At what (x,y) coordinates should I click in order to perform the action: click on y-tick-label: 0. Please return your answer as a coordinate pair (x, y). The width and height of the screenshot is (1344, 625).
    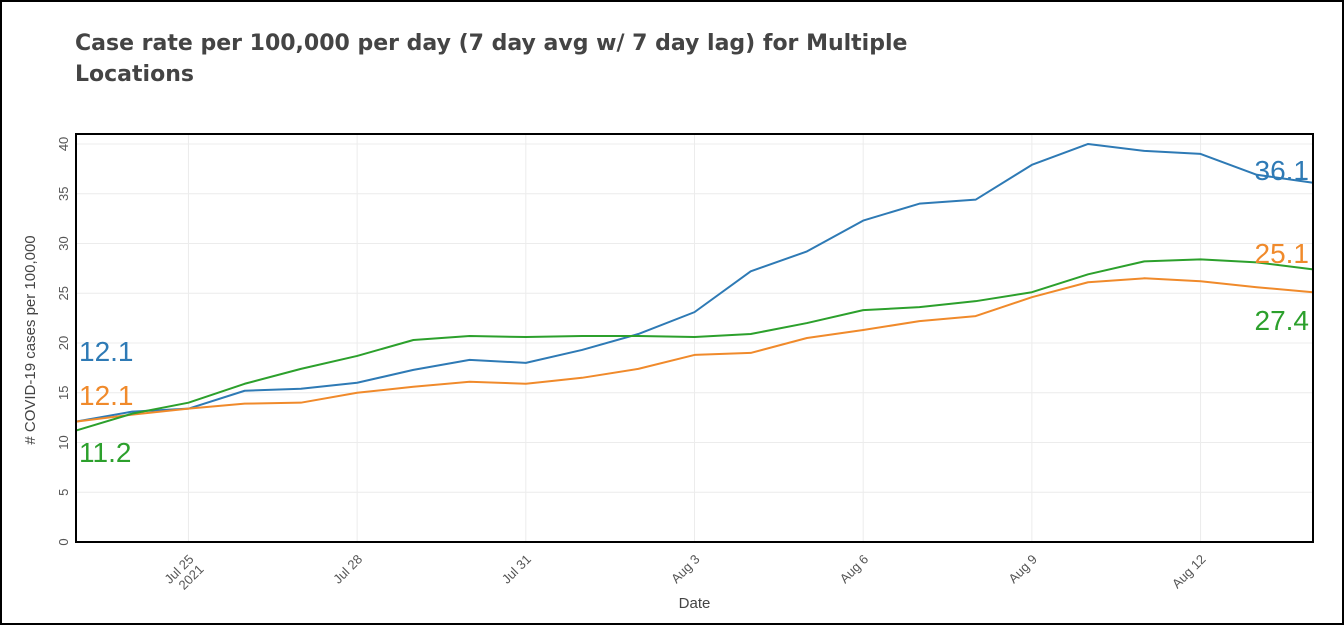
    Looking at the image, I should click on (63, 541).